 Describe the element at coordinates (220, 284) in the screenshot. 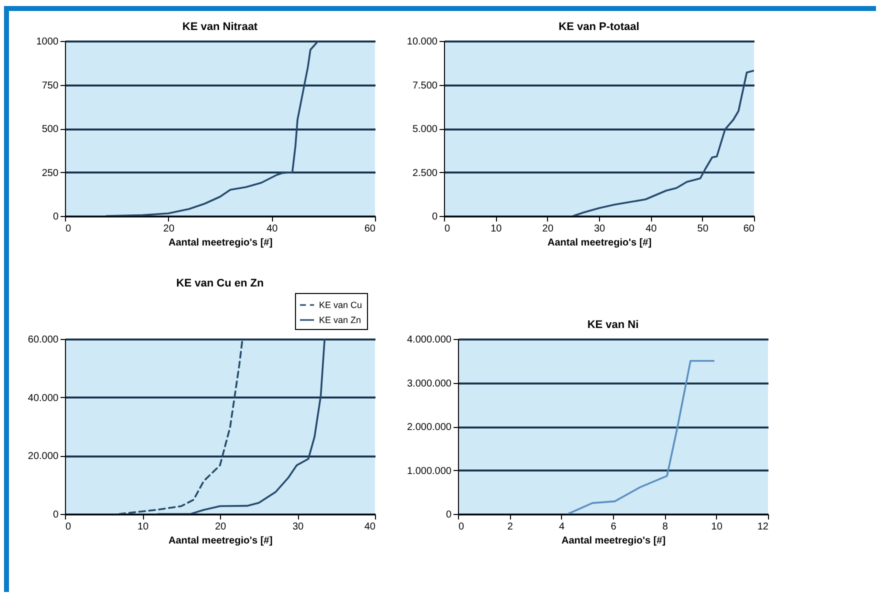

I see `chart-title: KE van Cu en Zn` at that location.